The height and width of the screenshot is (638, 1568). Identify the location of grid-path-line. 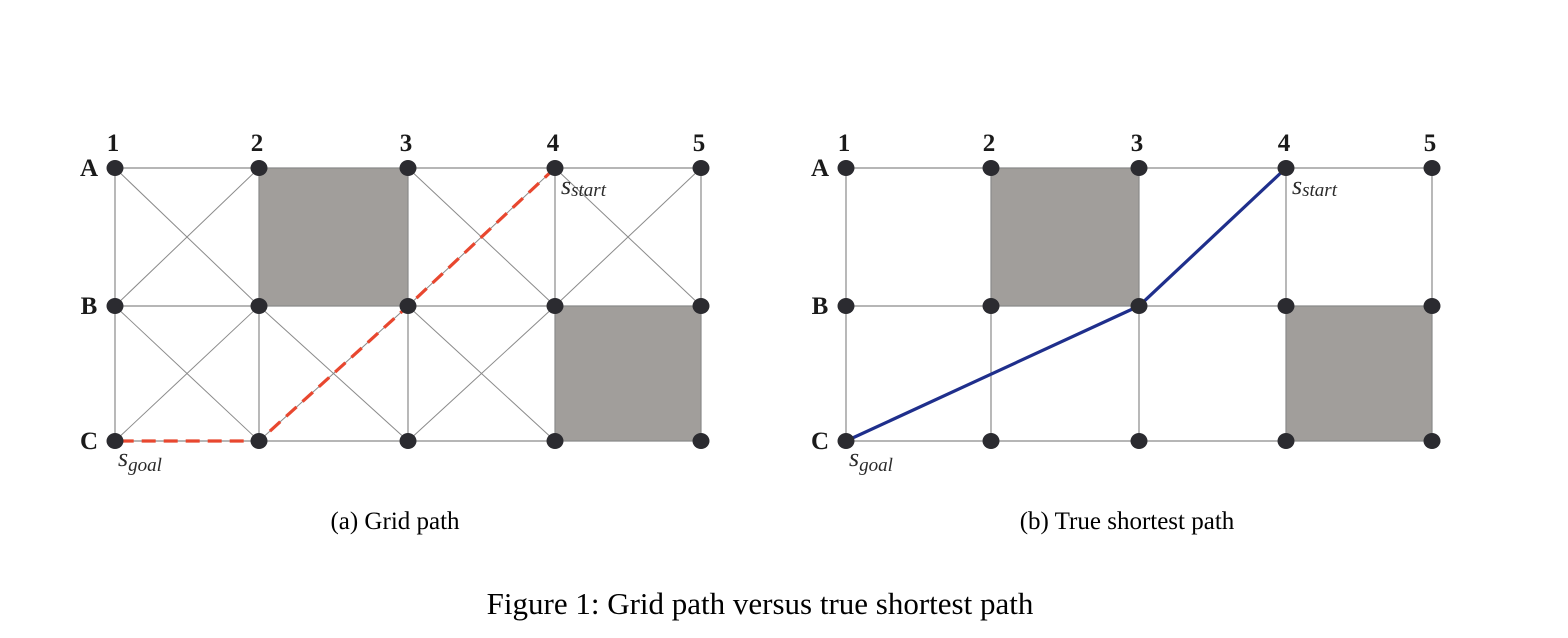
(336, 304).